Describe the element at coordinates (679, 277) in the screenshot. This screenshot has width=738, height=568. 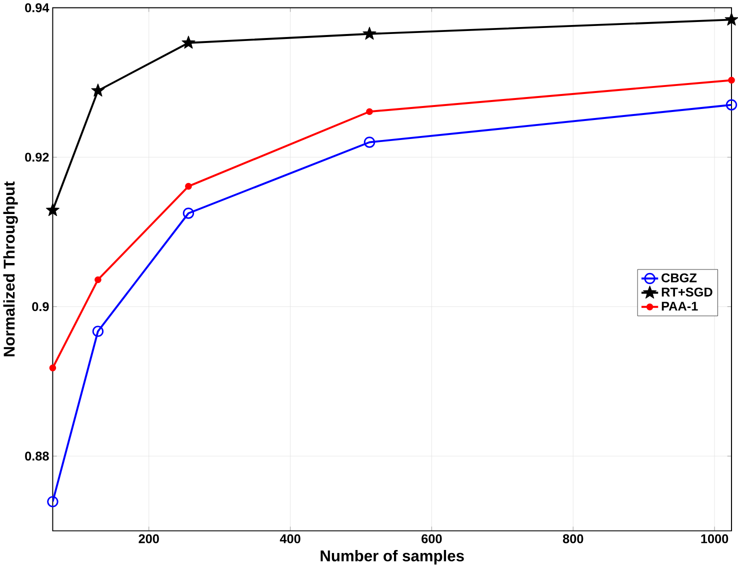
I see `legend-label: CBGZ` at that location.